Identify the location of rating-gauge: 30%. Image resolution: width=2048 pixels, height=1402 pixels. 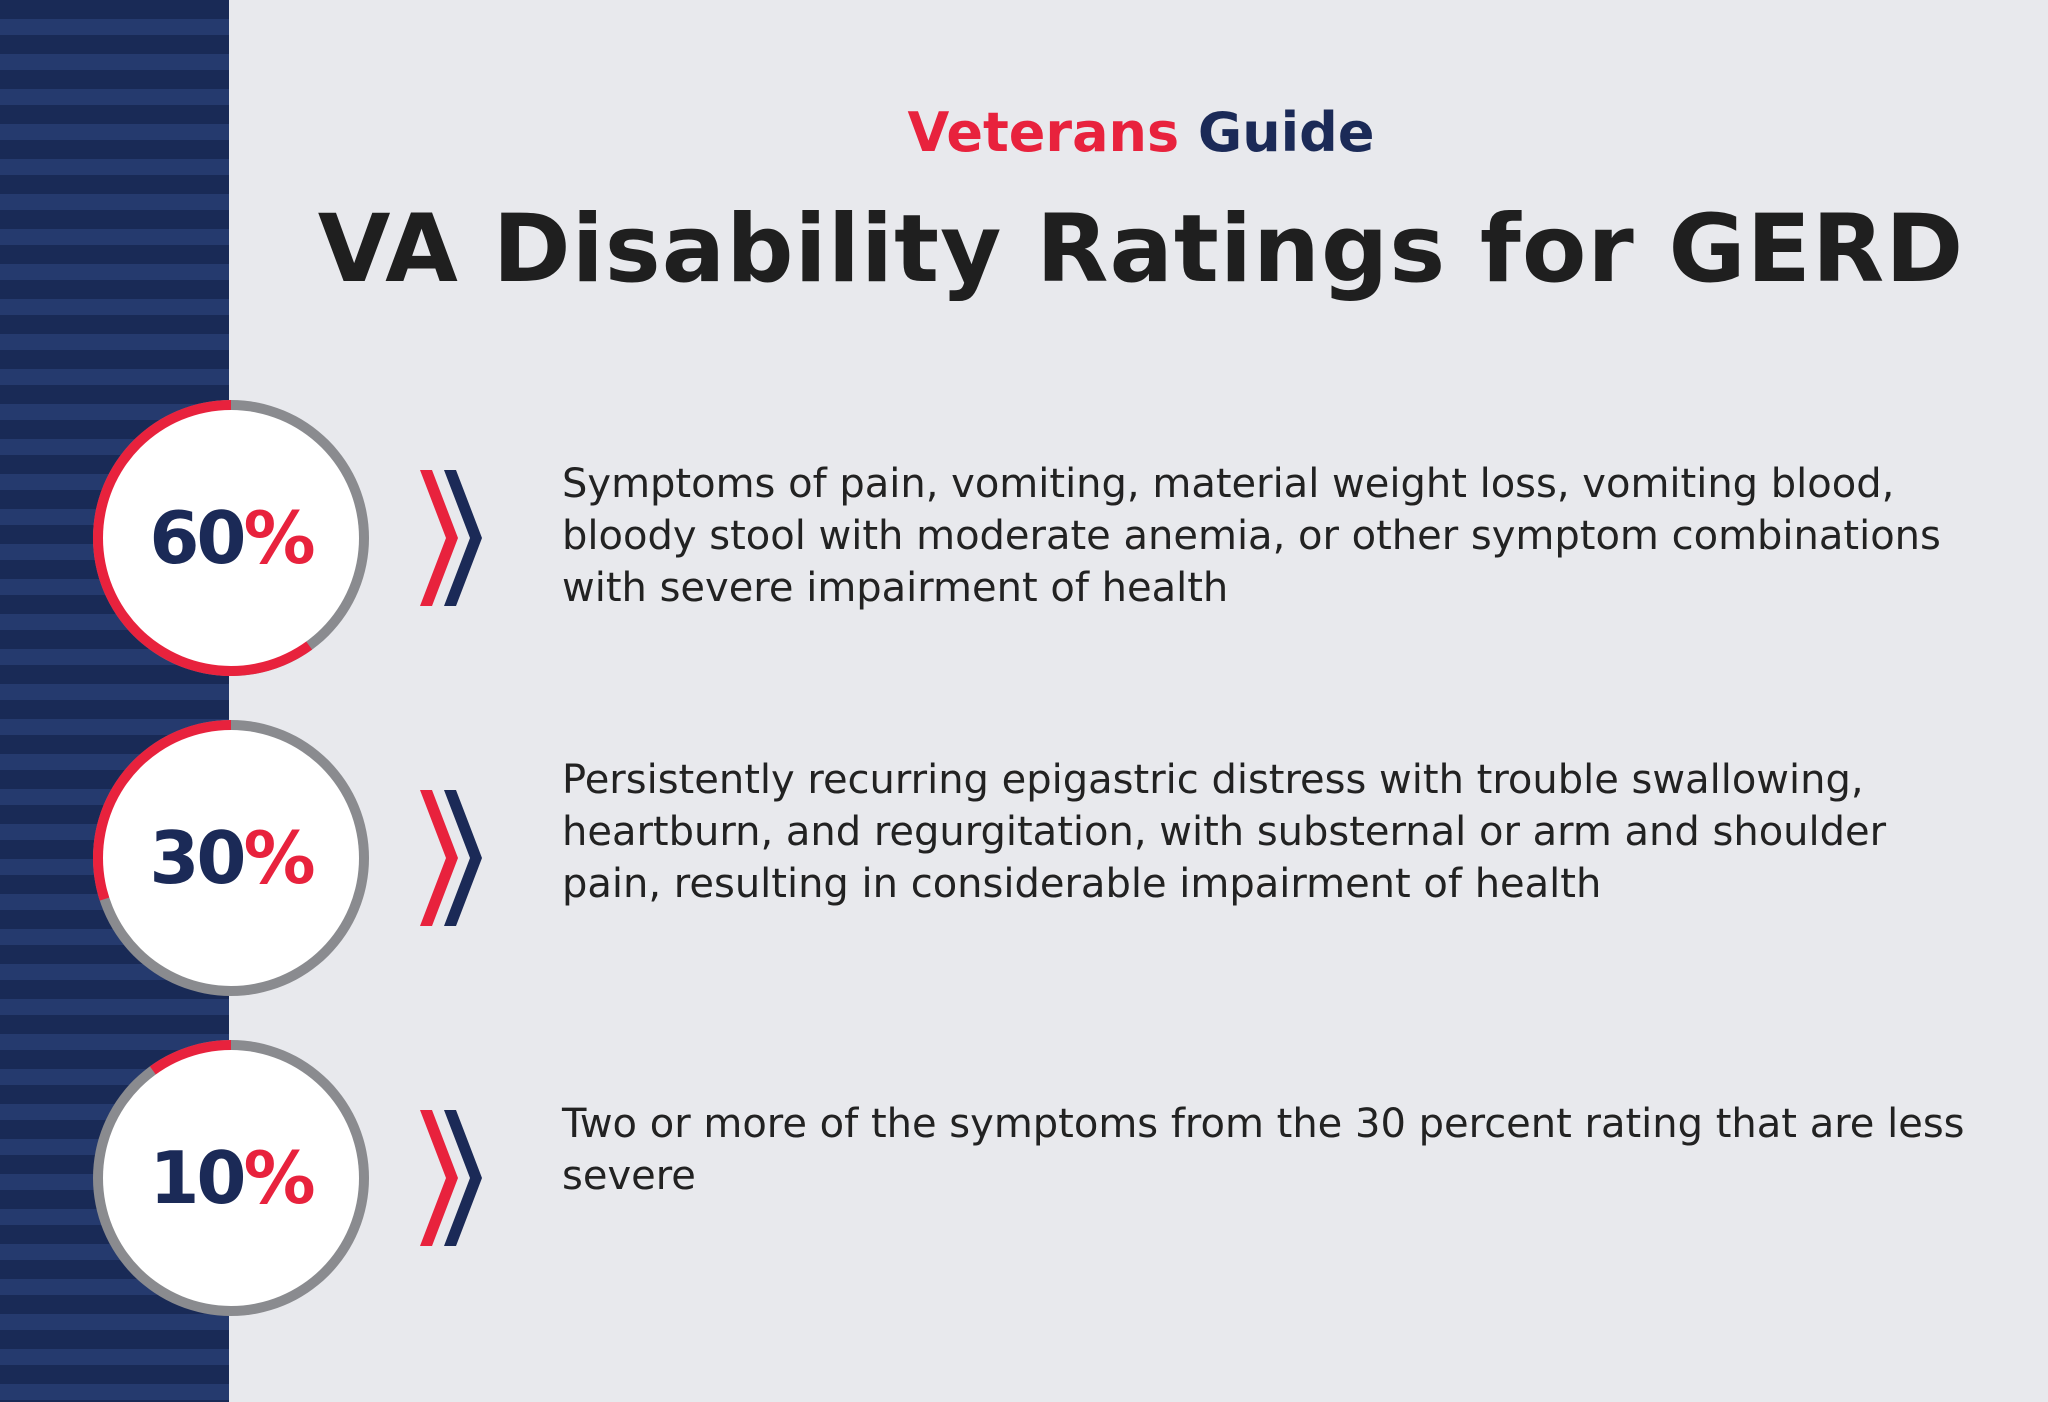
(231, 858).